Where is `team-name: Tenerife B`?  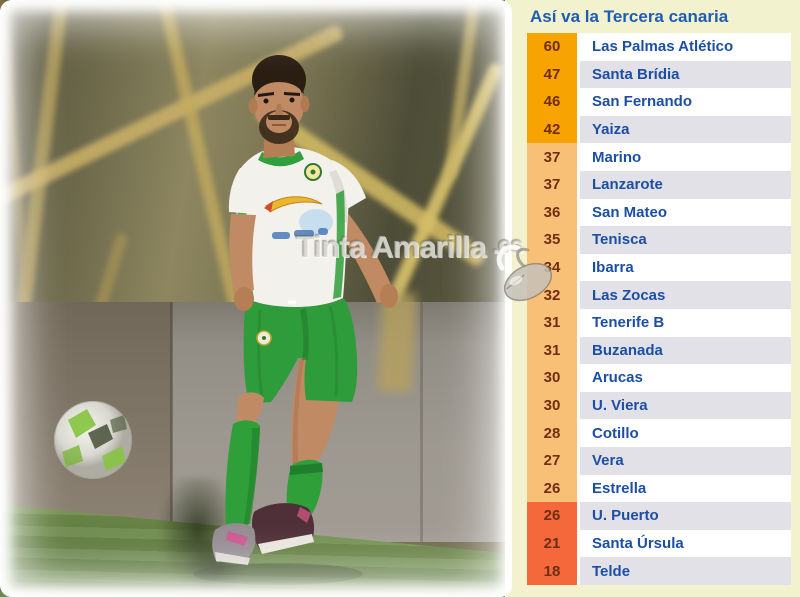 team-name: Tenerife B is located at coordinates (684, 322).